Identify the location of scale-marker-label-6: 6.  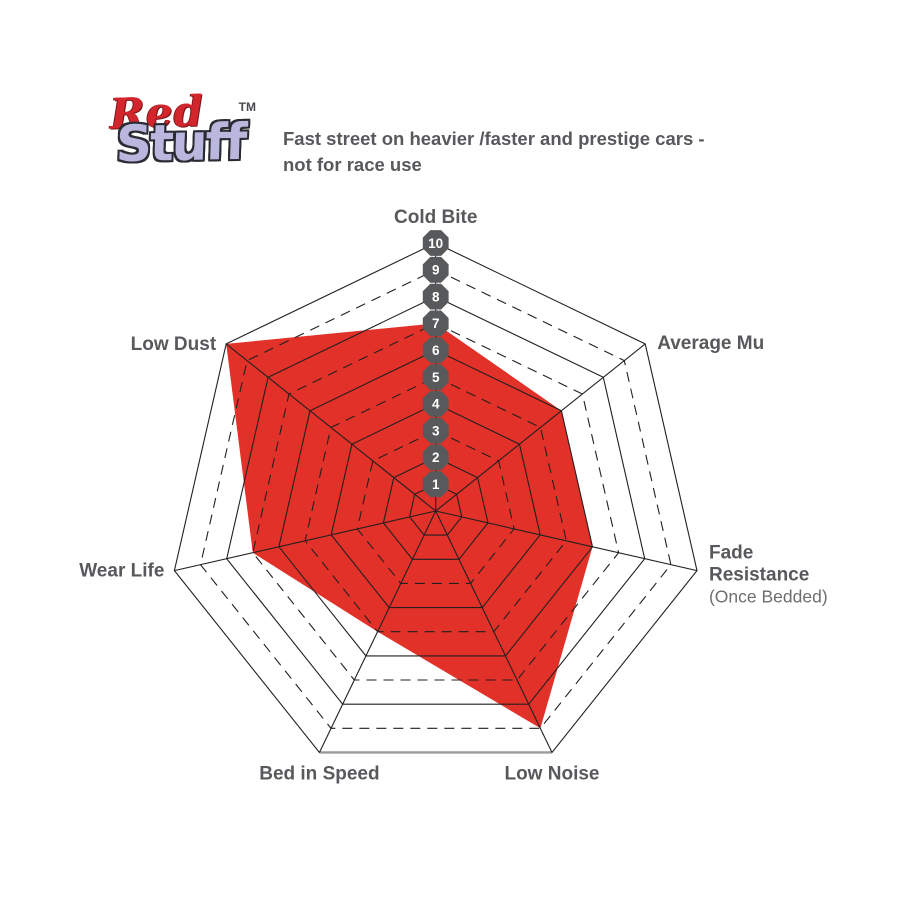
(436, 350).